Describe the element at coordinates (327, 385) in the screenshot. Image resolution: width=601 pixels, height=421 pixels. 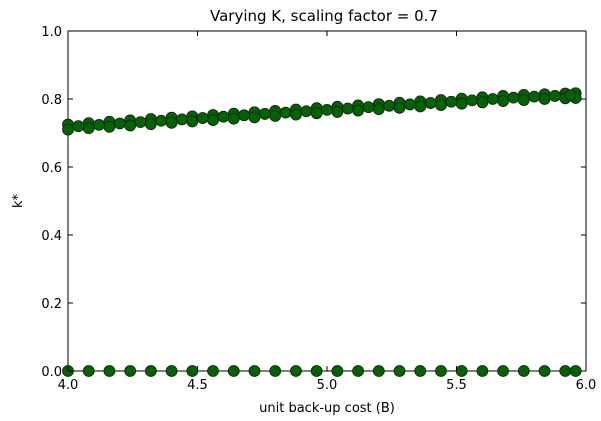
I see `x-tick-label: 5.0` at that location.